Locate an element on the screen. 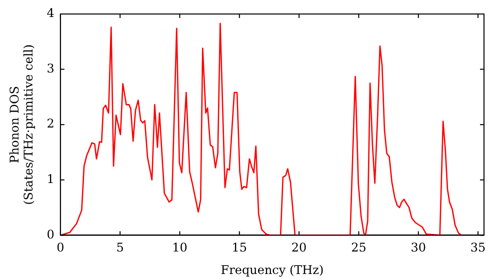 Image resolution: width=500 pixels, height=280 pixels. y-axis-title: Phonon DOS (States/THz·primitive cell) is located at coordinates (21, 124).